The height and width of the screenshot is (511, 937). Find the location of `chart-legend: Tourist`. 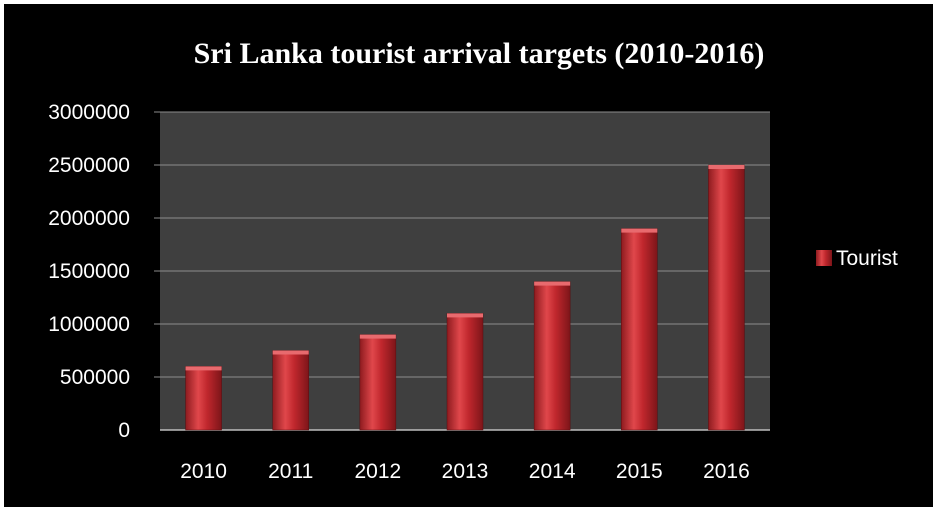

chart-legend: Tourist is located at coordinates (857, 258).